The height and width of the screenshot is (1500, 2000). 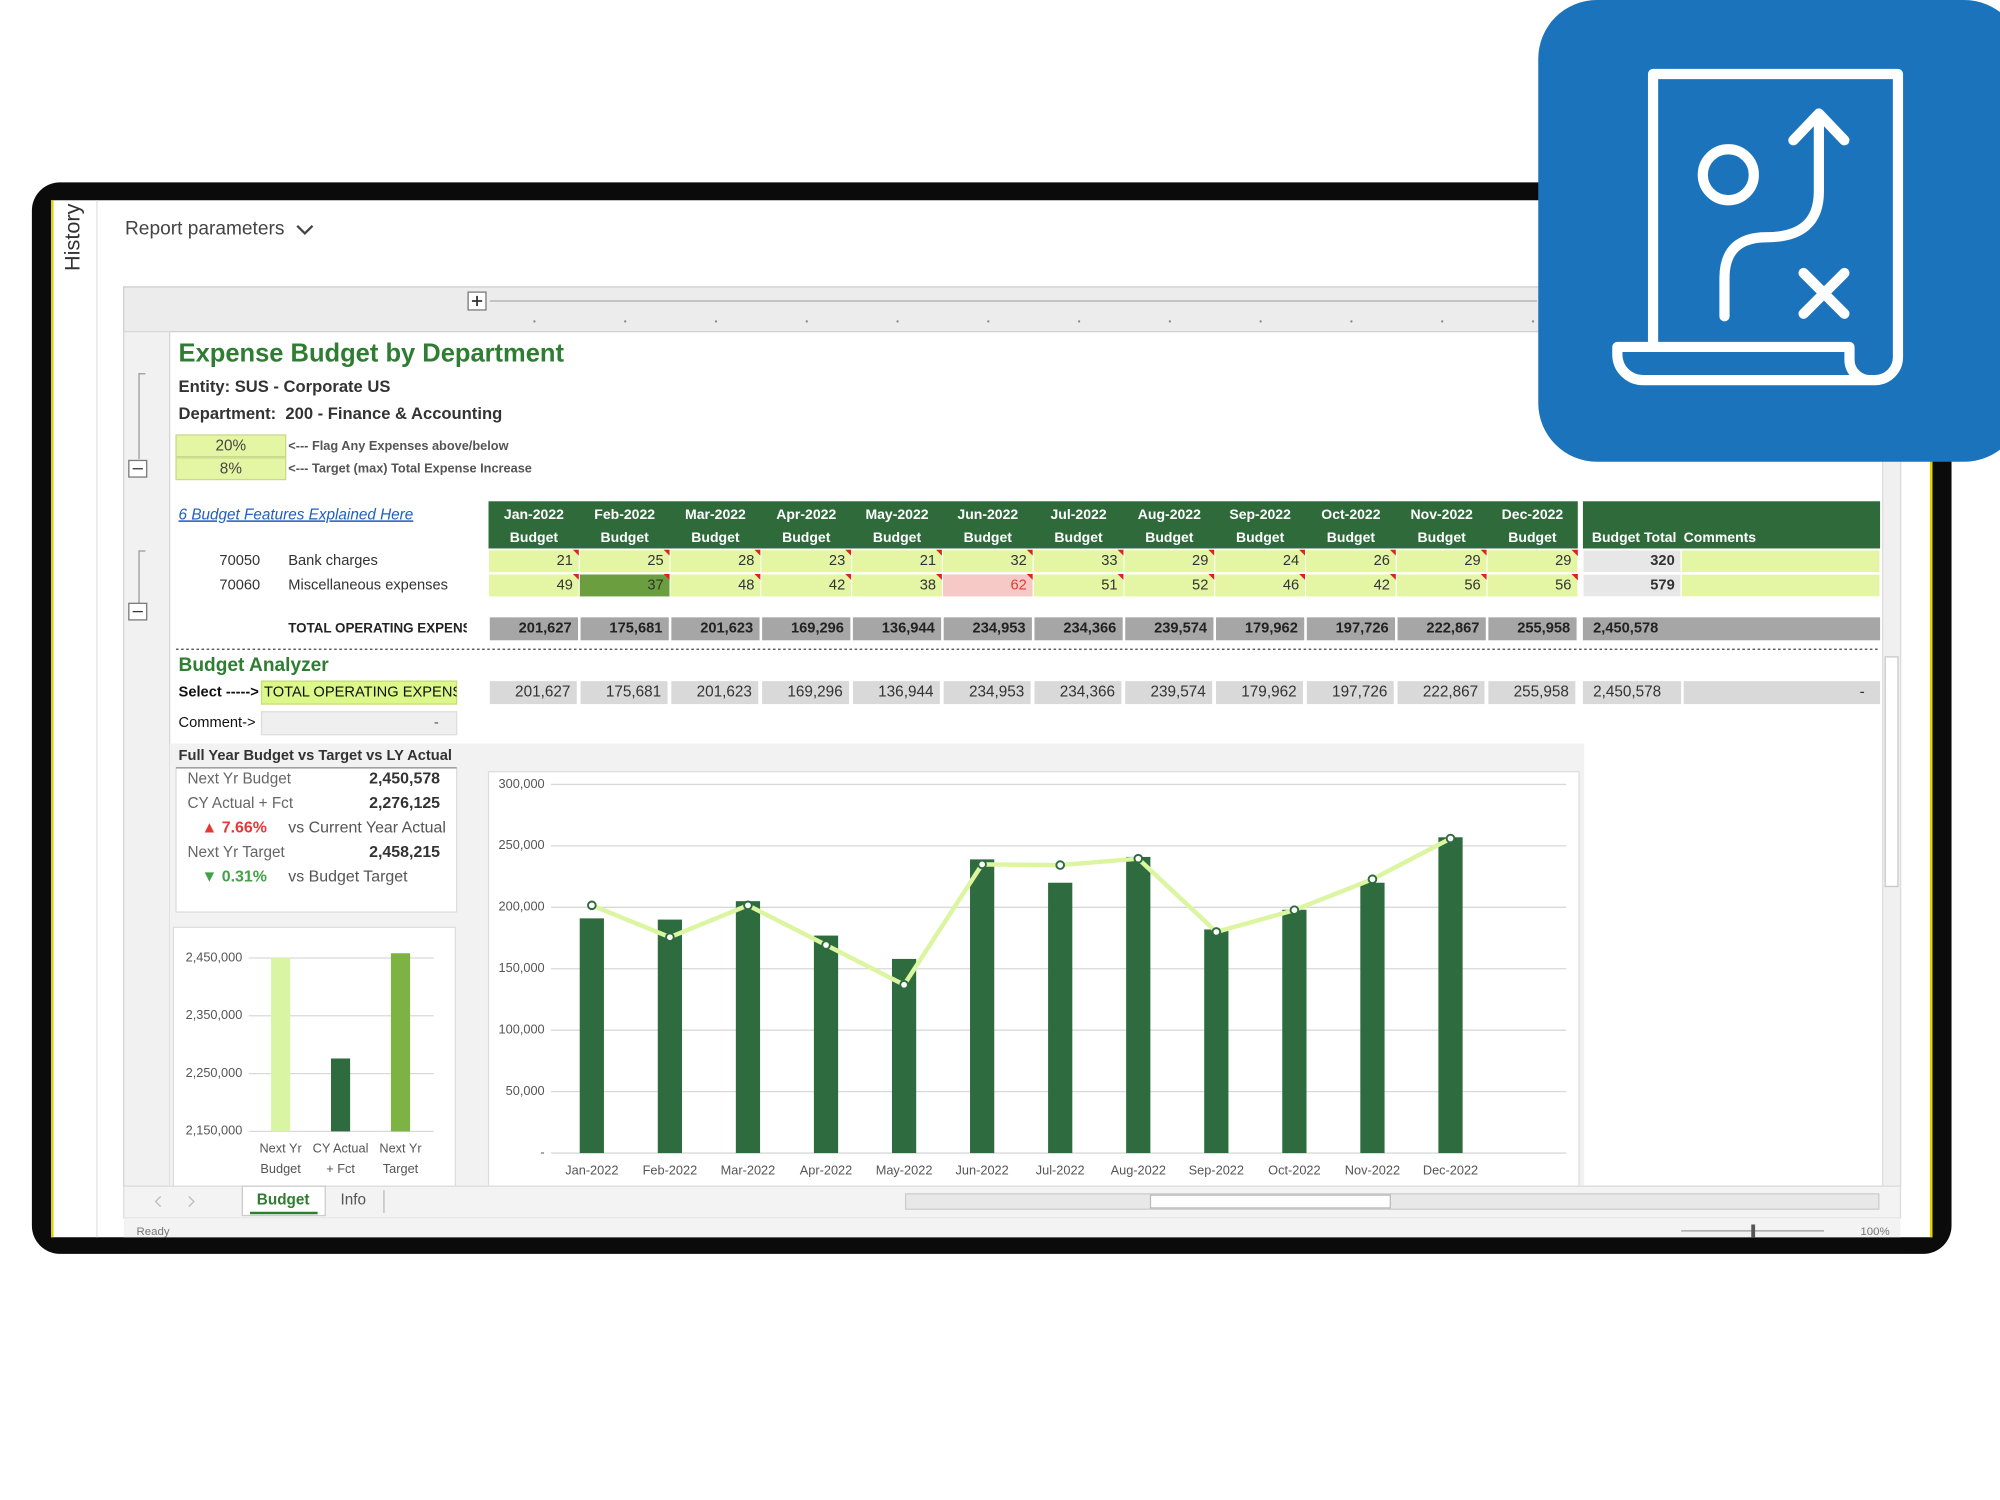 I want to click on cell-value: 52, so click(x=1200, y=585).